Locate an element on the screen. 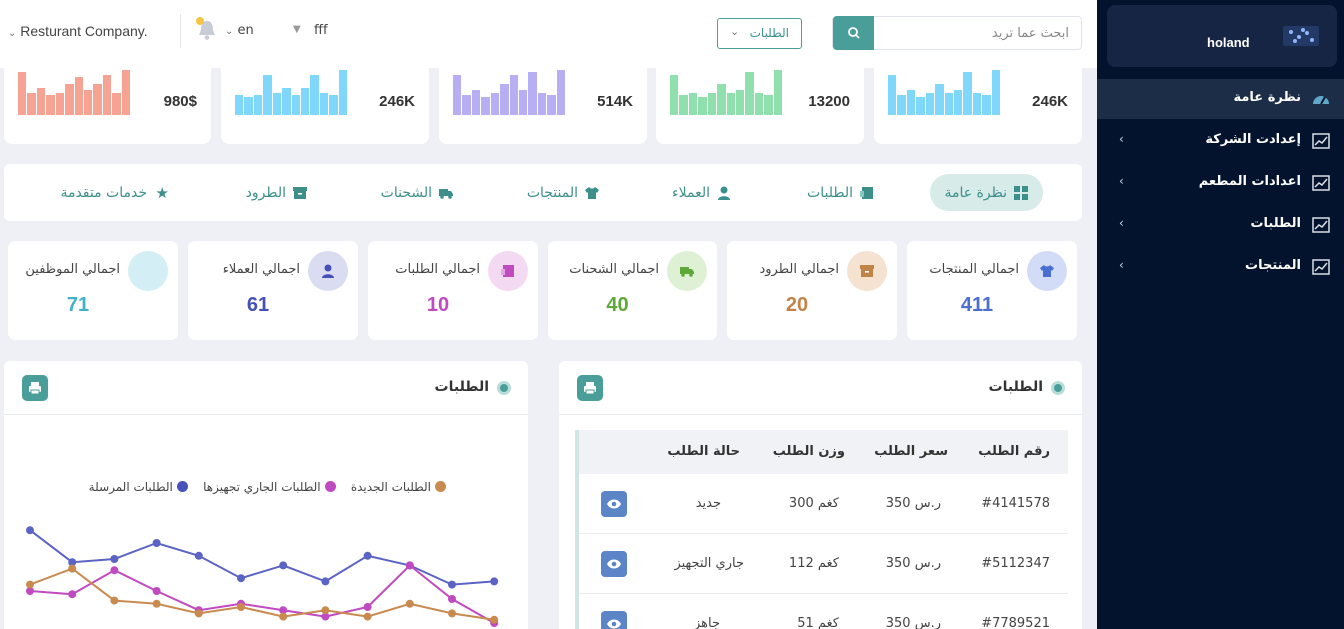  company-select: ⌄ Resturant Company. is located at coordinates (78, 31).